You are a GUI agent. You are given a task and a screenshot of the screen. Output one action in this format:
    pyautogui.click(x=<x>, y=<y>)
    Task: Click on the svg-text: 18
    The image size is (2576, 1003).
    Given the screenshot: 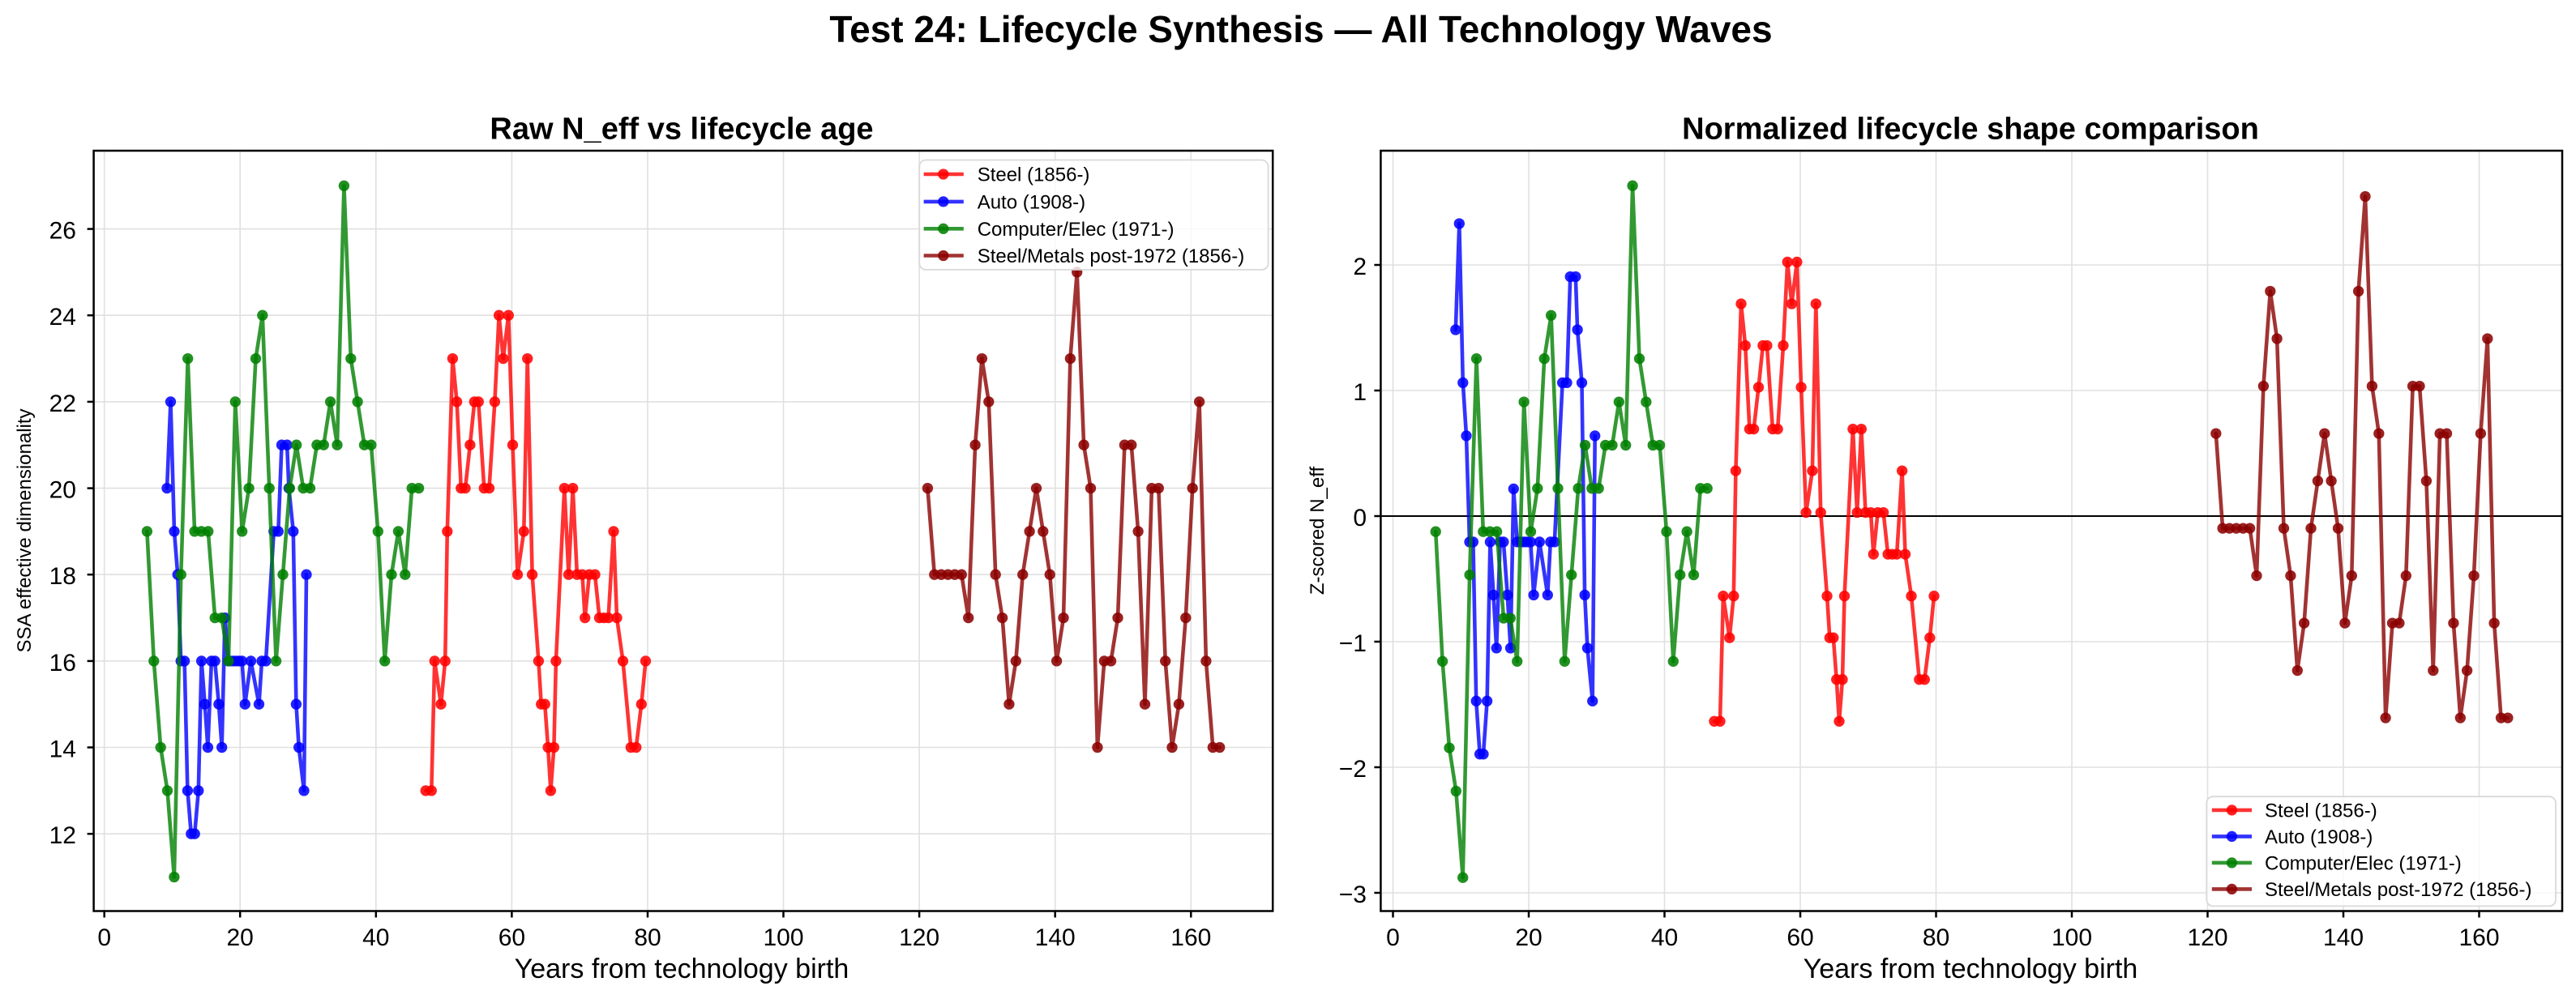 What is the action you would take?
    pyautogui.click(x=62, y=576)
    